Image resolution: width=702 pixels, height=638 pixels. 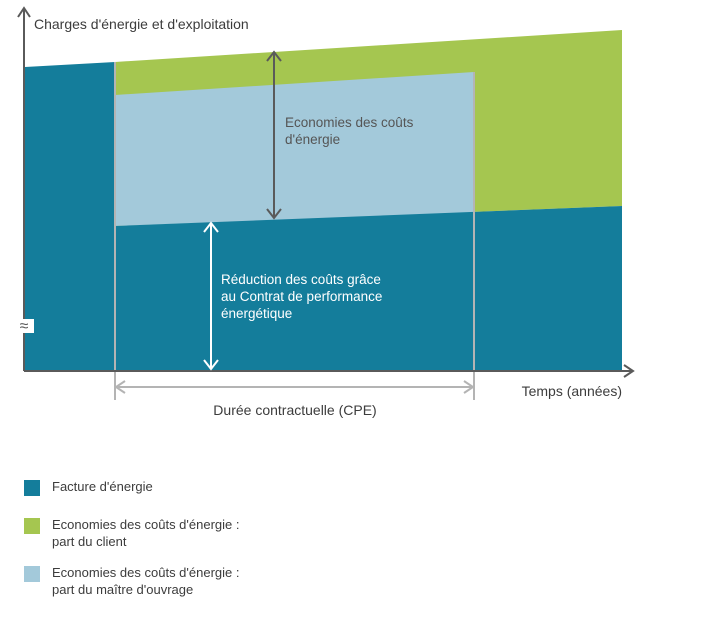 I want to click on legend-label-energy-bill: Facture d'énergie, so click(x=102, y=486).